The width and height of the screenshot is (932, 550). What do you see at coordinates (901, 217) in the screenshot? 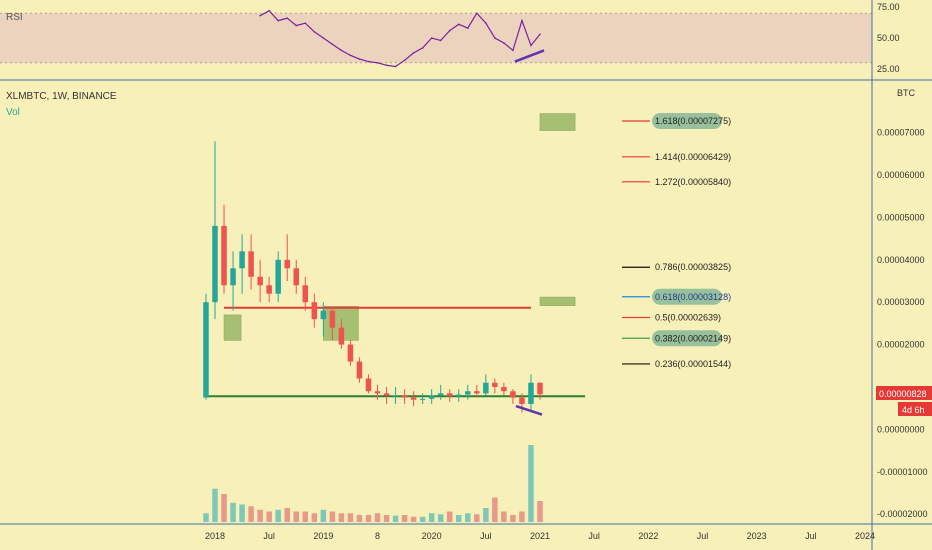
I see `price-tick-label: 0.00005000` at bounding box center [901, 217].